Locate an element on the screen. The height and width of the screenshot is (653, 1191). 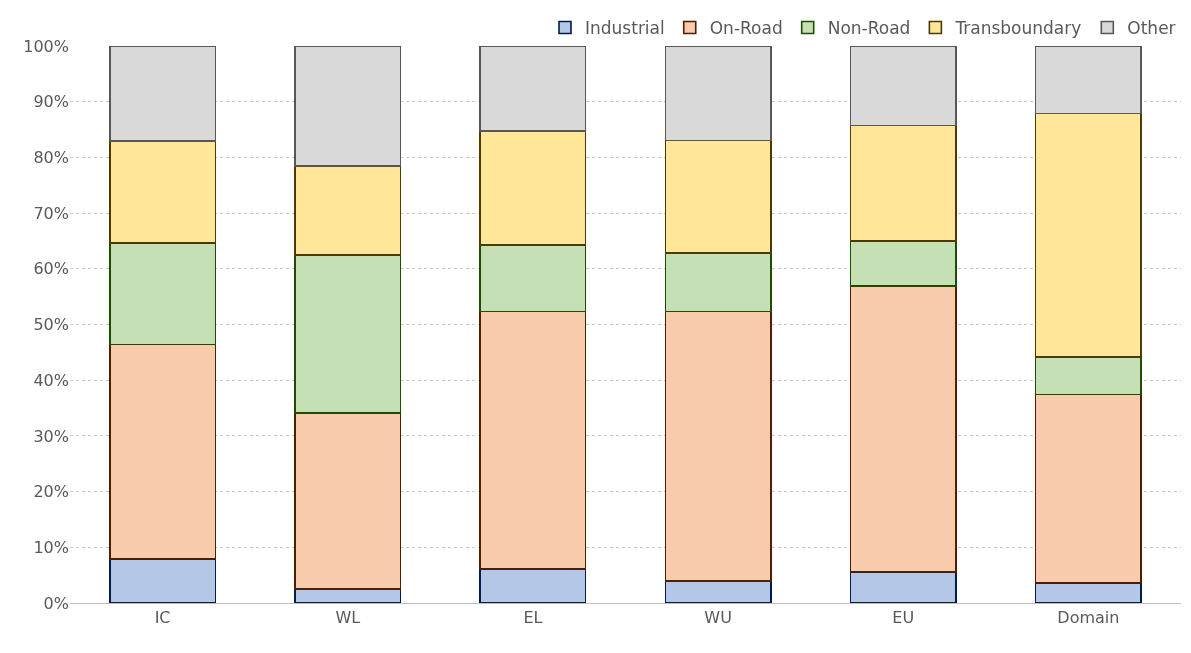
y-tick-label: 50% is located at coordinates (51, 325).